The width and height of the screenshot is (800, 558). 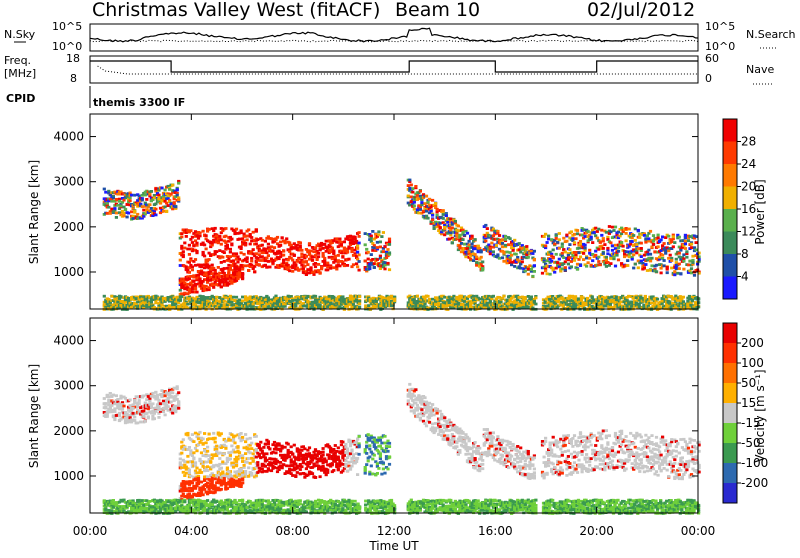 What do you see at coordinates (20, 98) in the screenshot?
I see `cpid-label: CPID` at bounding box center [20, 98].